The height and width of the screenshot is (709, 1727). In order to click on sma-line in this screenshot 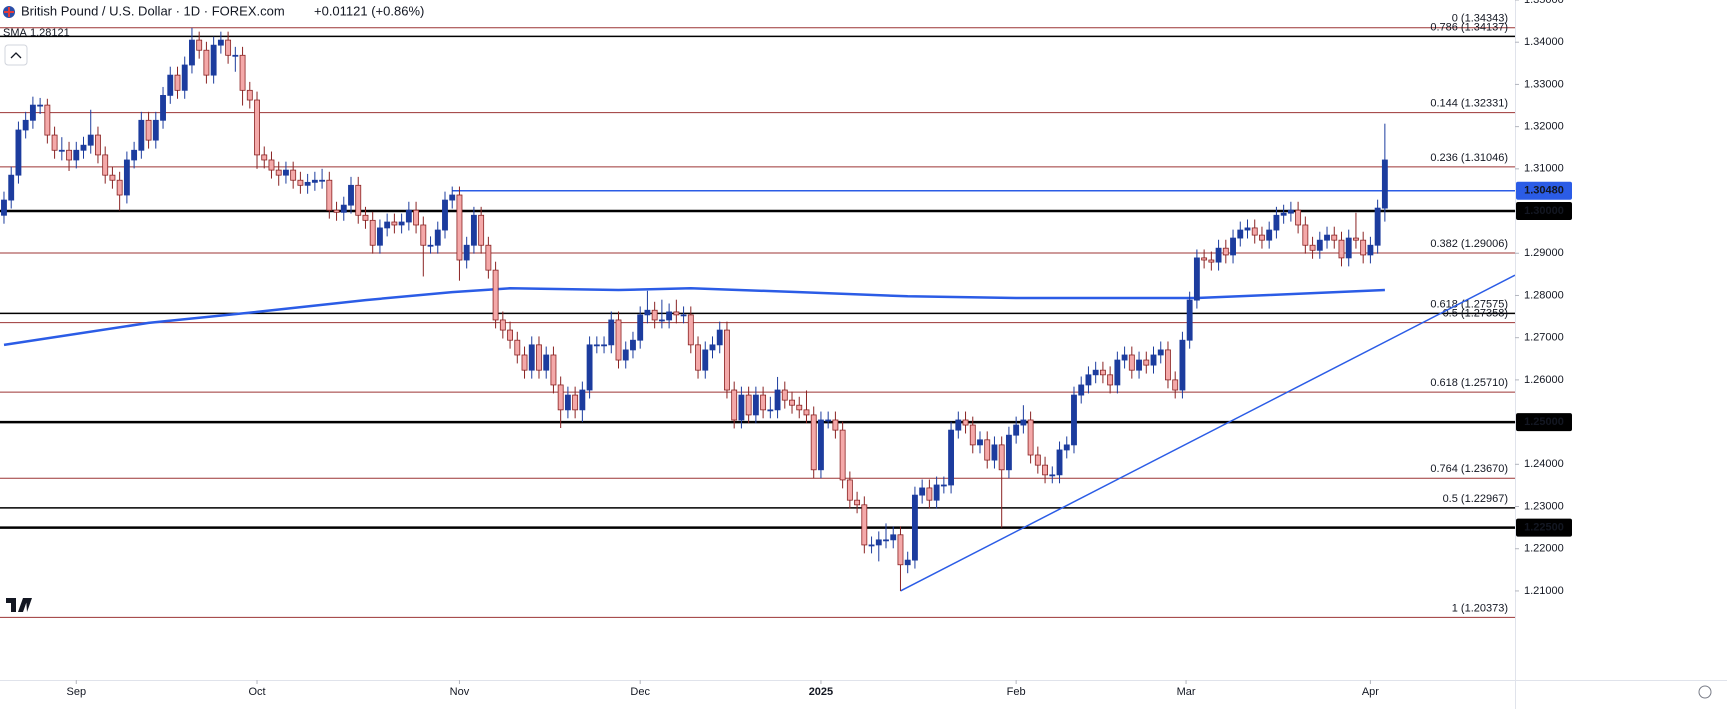, I will do `click(694, 317)`.